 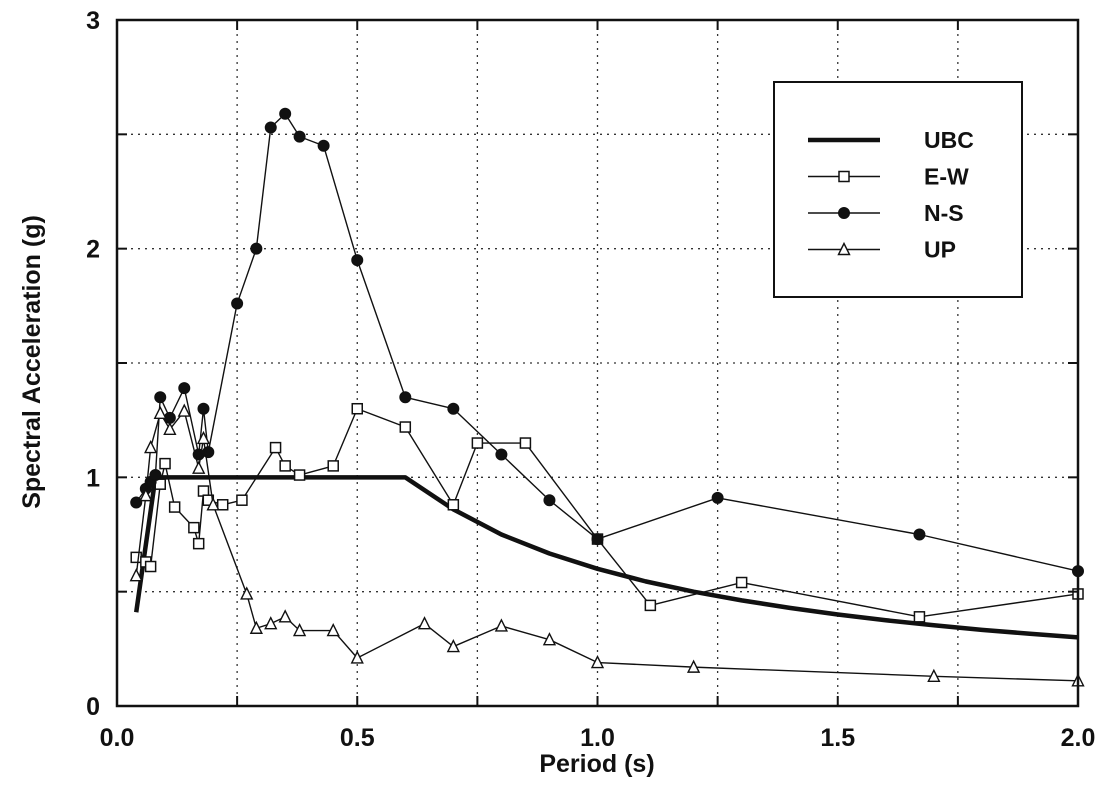 I want to click on legend-marker-e-w, so click(x=844, y=176).